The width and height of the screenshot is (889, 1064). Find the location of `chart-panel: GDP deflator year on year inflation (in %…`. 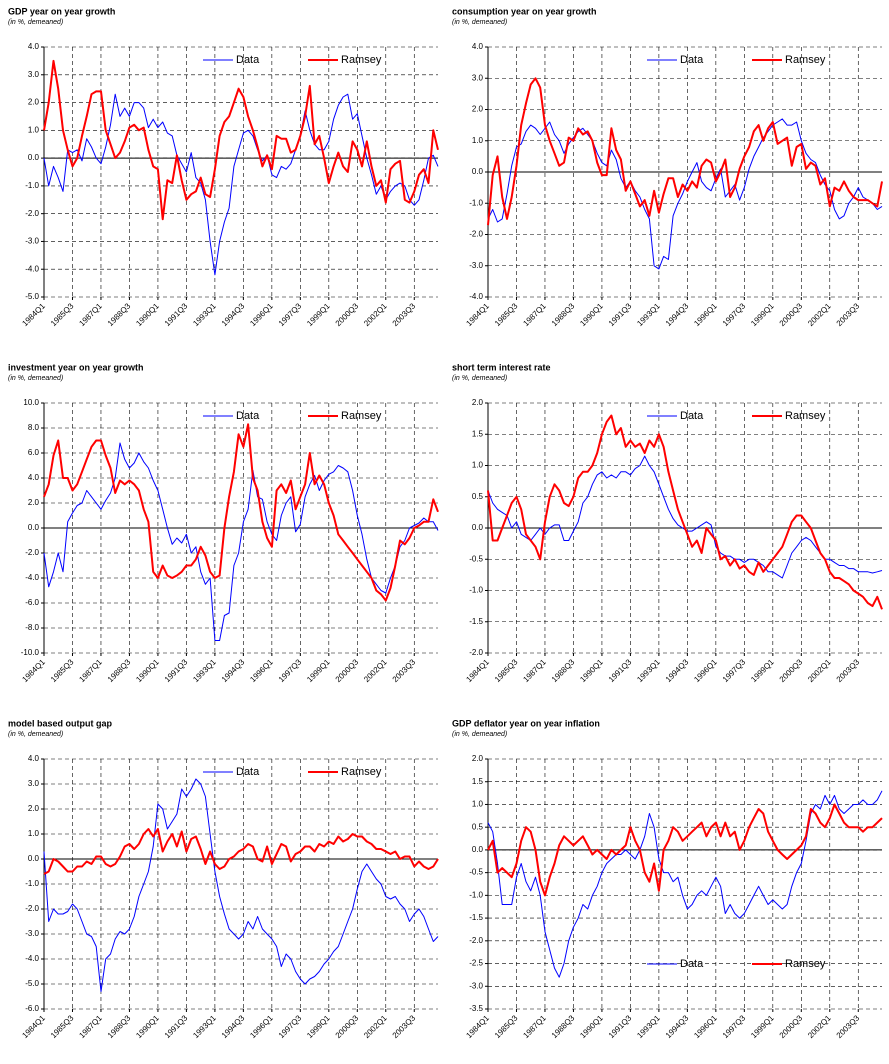

chart-panel: GDP deflator year on year inflation (in %… is located at coordinates (667, 879).